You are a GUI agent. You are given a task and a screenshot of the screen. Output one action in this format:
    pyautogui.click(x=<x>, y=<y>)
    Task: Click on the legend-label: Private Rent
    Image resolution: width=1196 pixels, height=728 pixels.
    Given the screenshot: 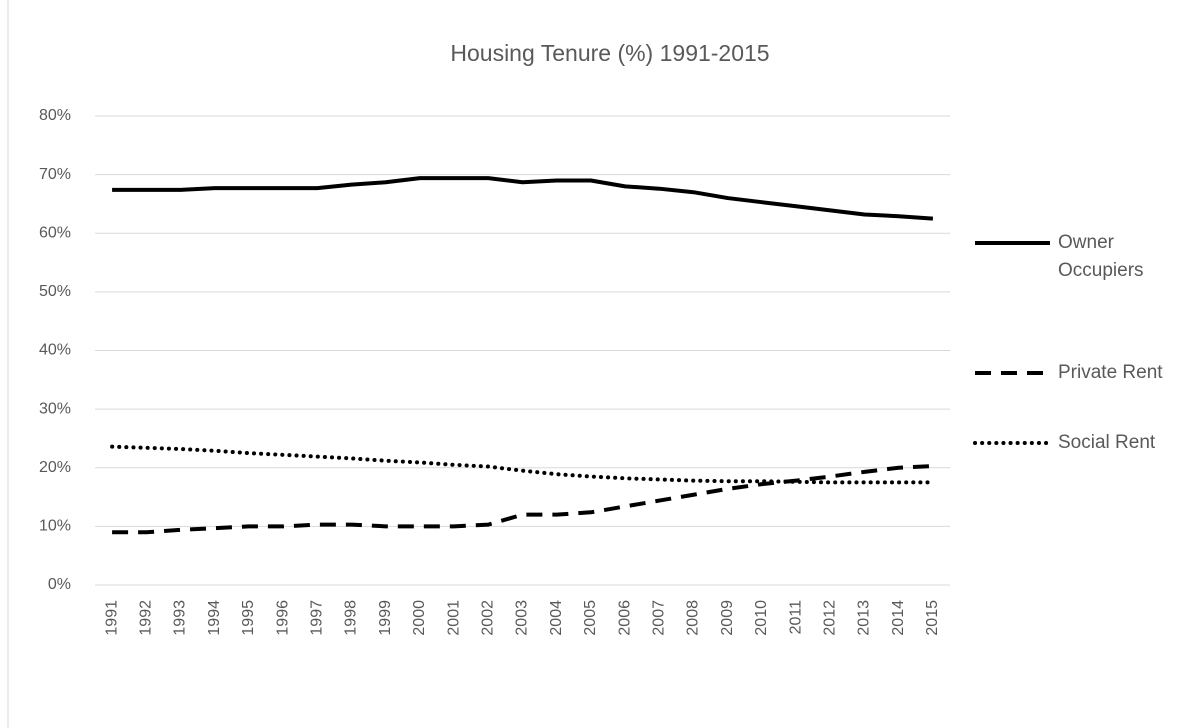 What is the action you would take?
    pyautogui.click(x=1110, y=372)
    